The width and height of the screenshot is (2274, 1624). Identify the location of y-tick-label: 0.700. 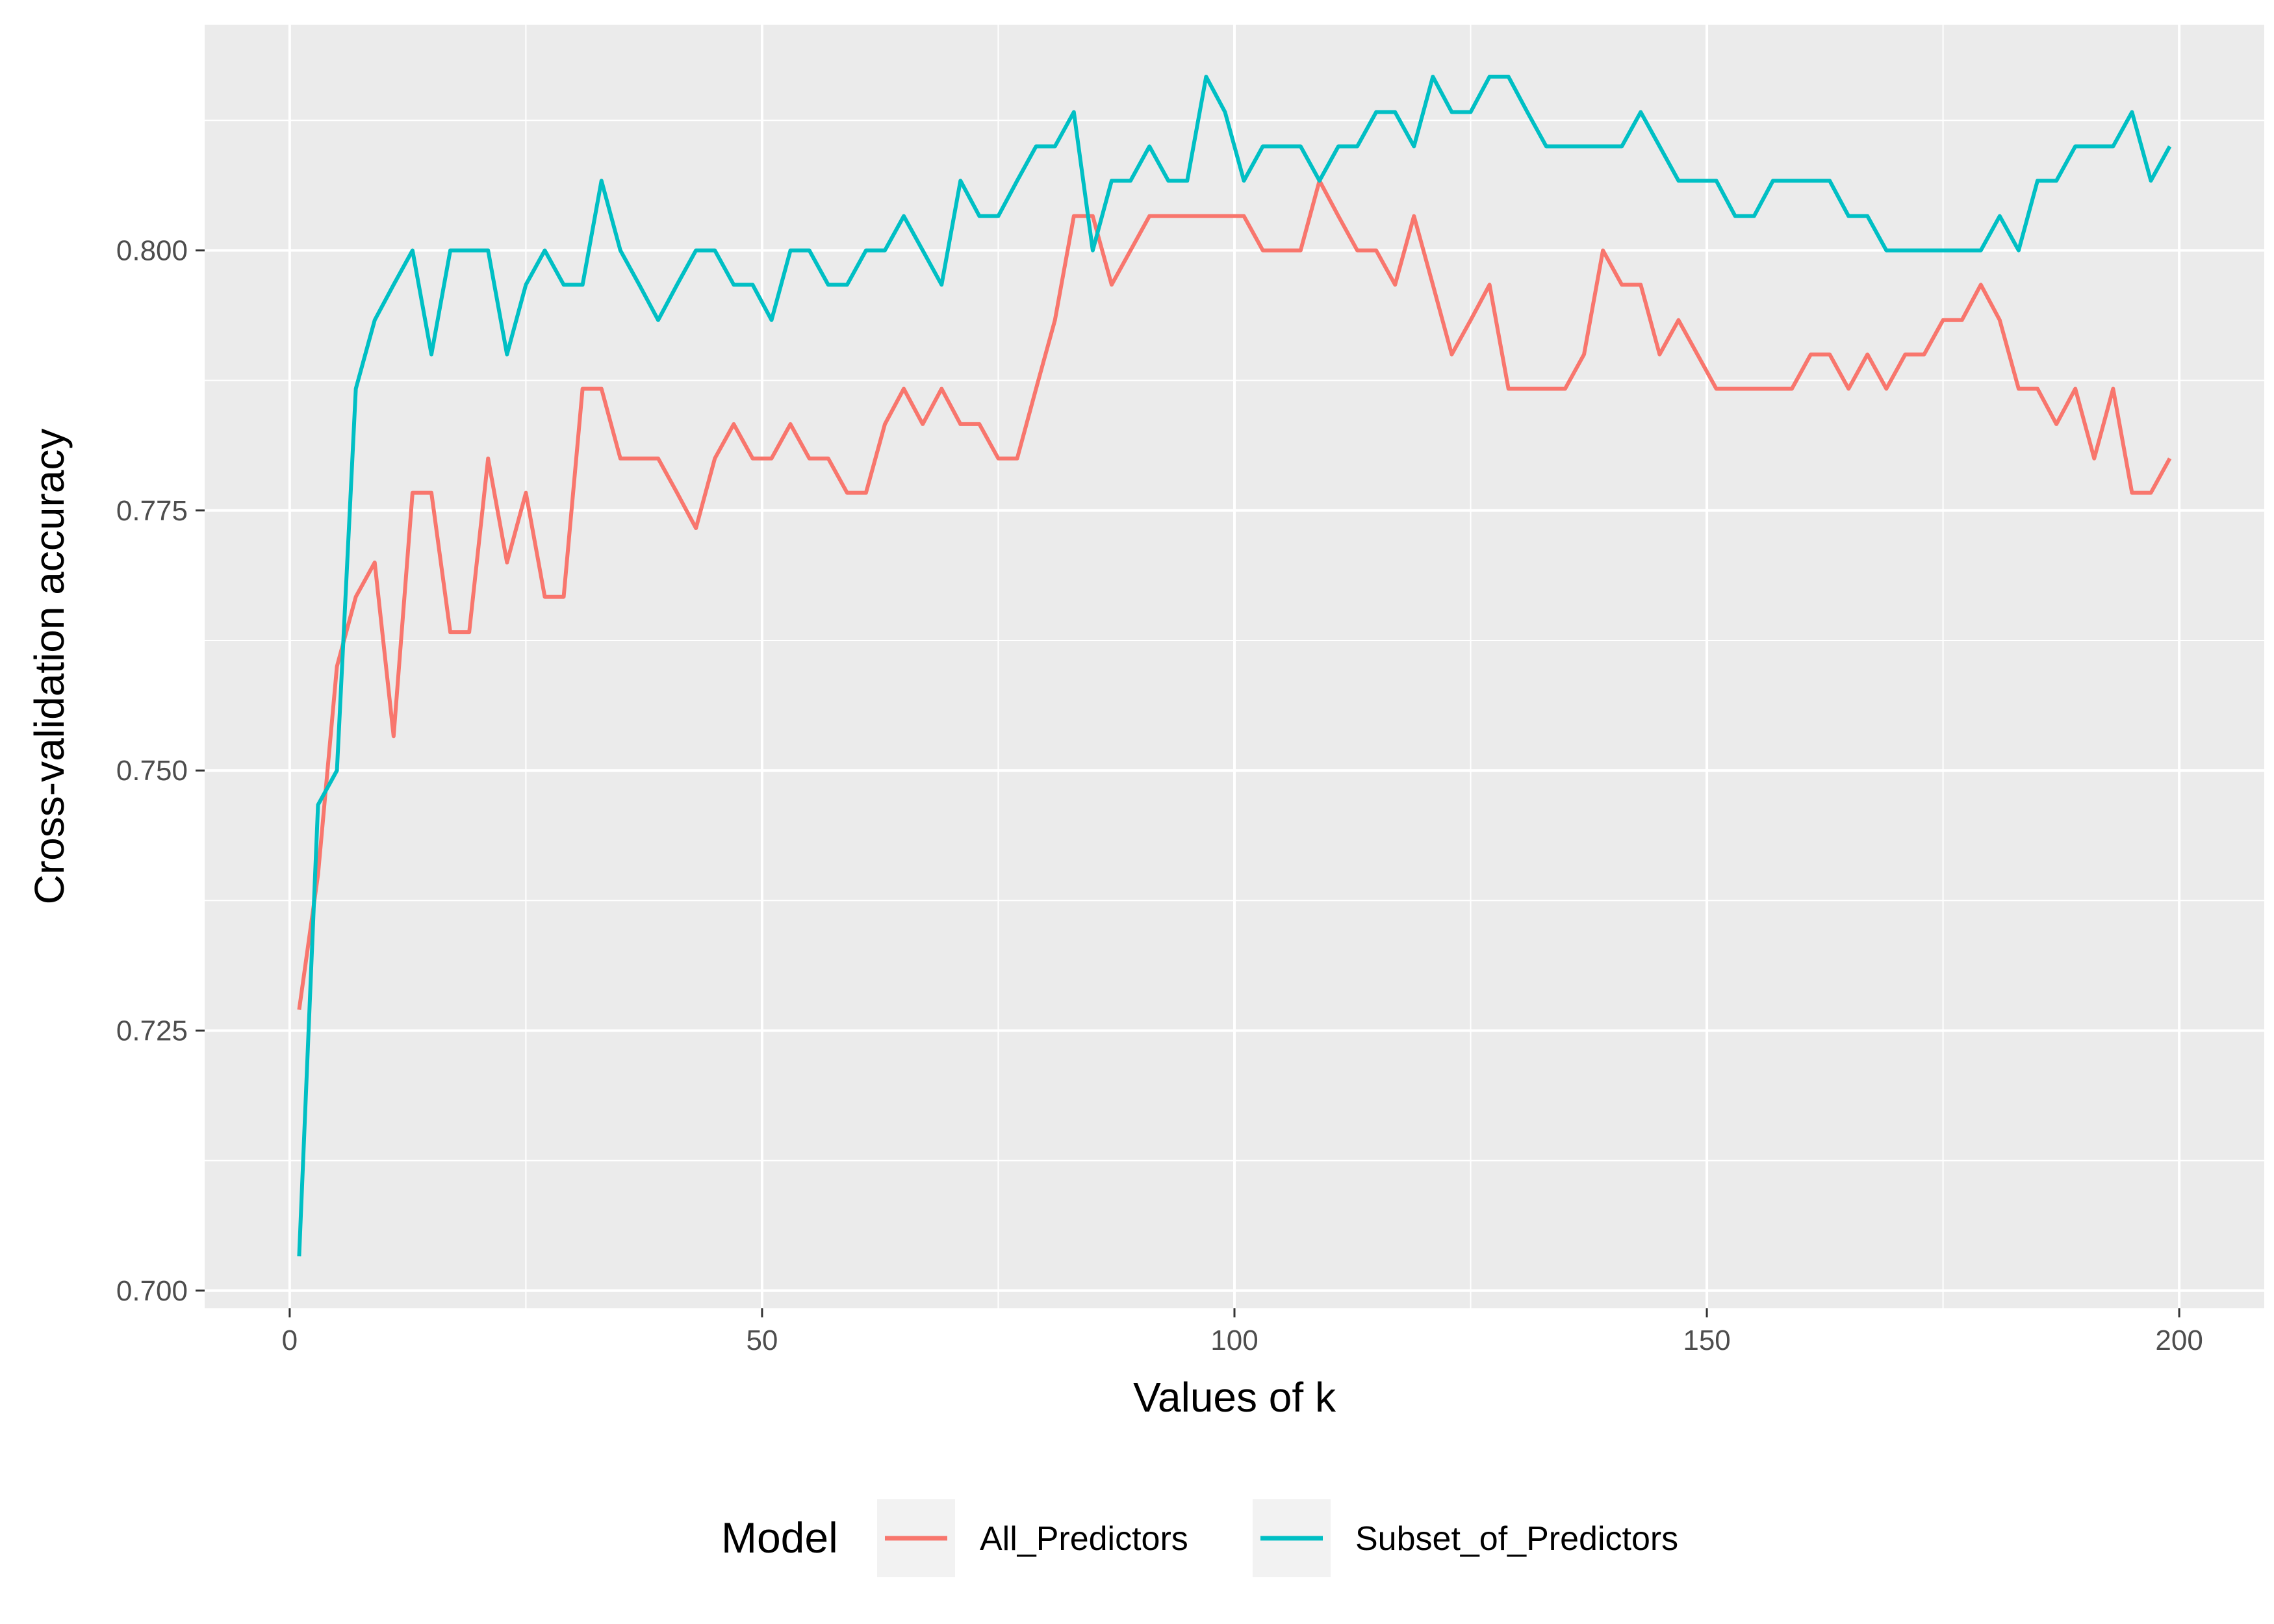
(152, 1291).